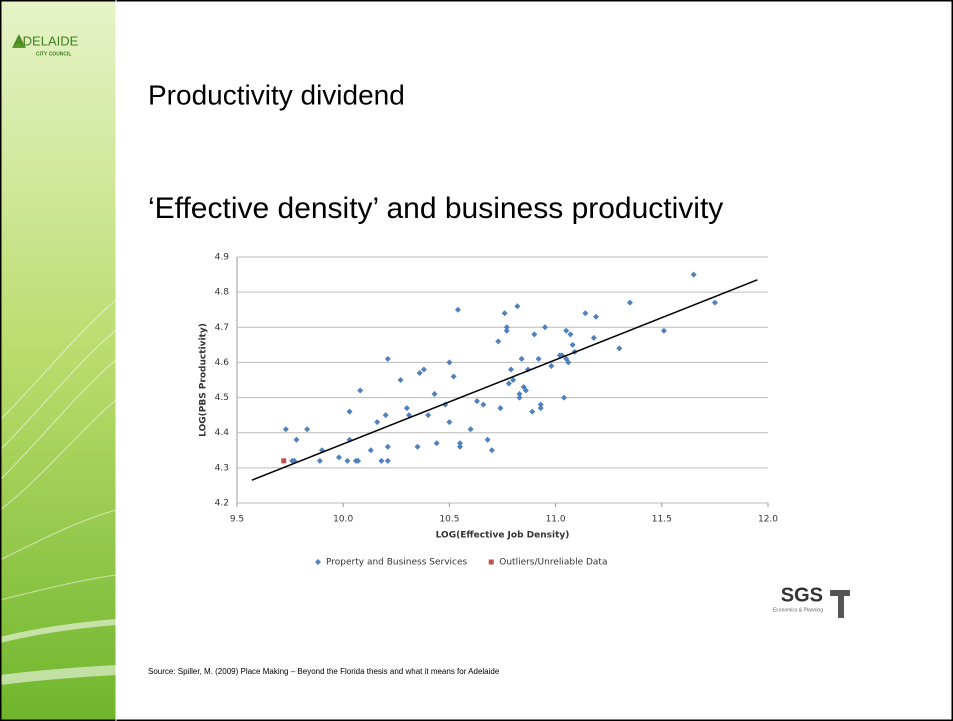 This screenshot has width=953, height=721. I want to click on y-tick-label: 4.8, so click(222, 293).